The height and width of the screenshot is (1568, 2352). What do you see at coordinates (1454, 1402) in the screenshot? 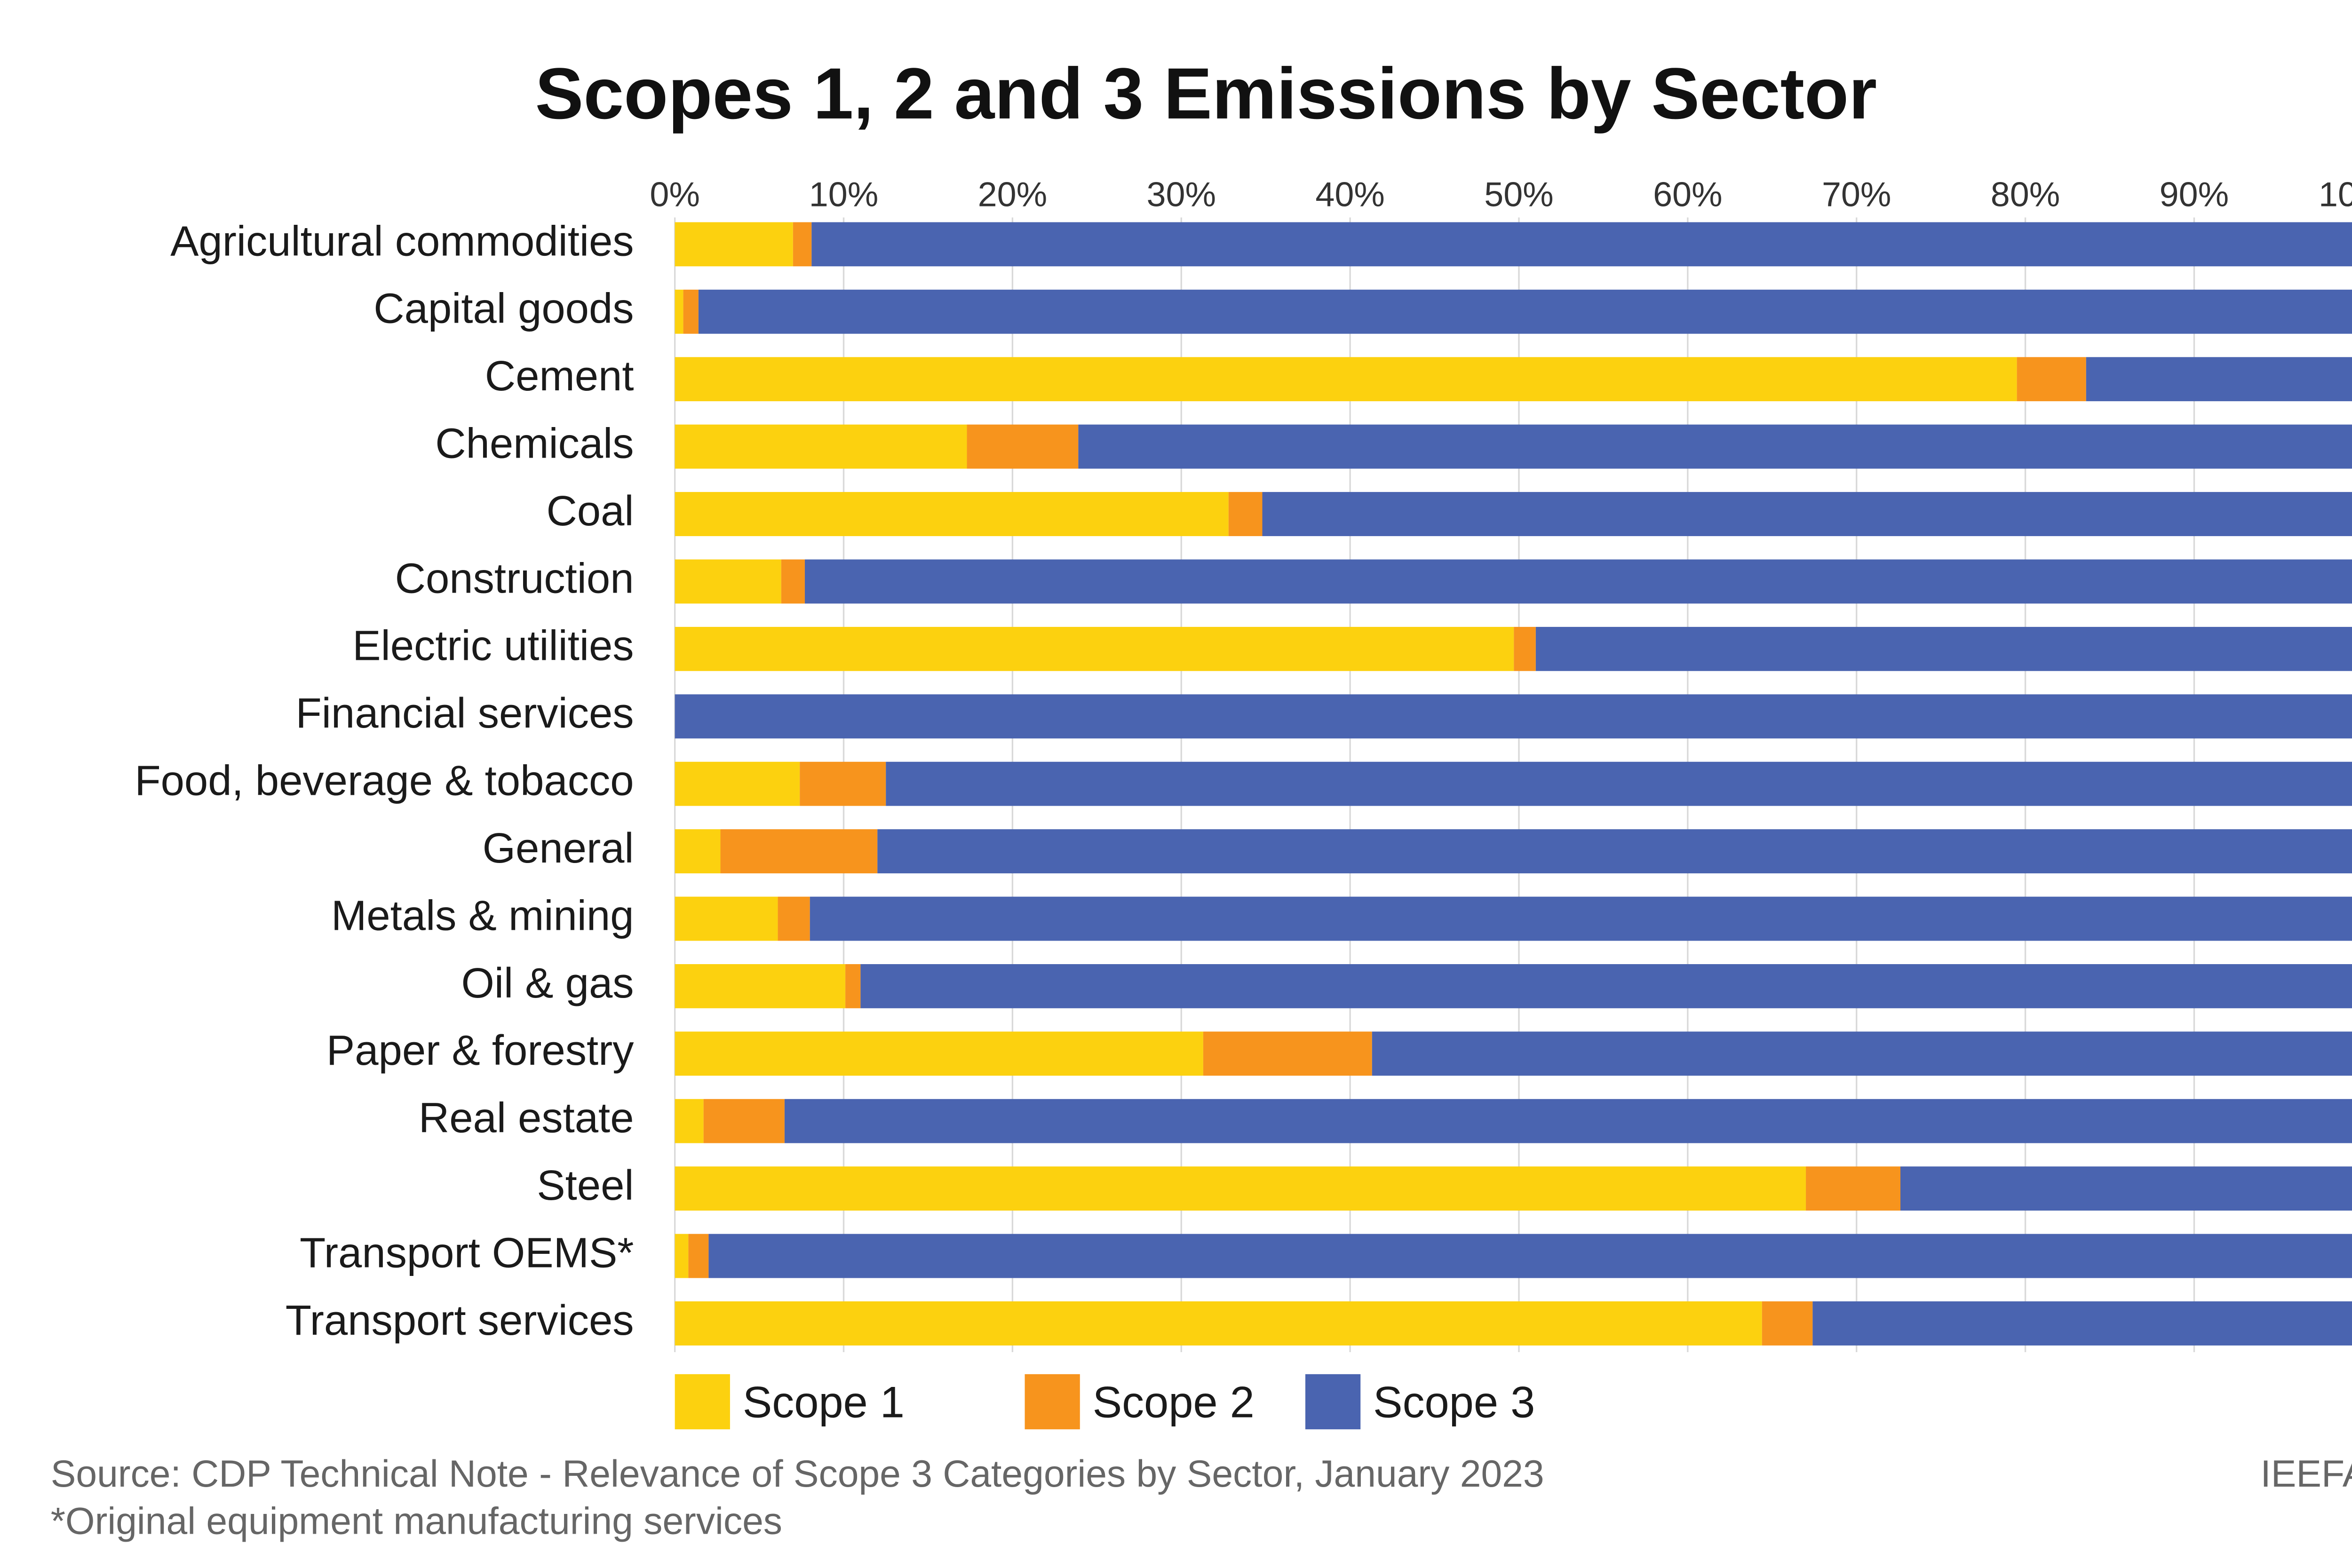
I see `legend-label: Scope 3` at bounding box center [1454, 1402].